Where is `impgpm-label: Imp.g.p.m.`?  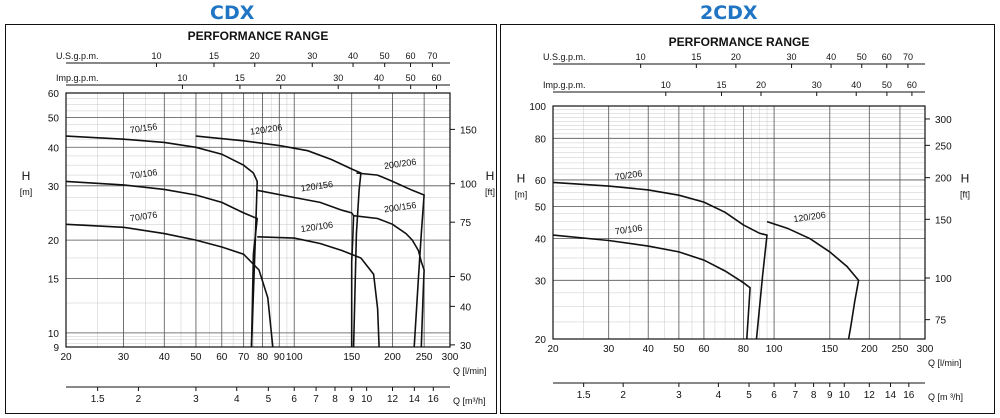
impgpm-label: Imp.g.p.m. is located at coordinates (564, 85).